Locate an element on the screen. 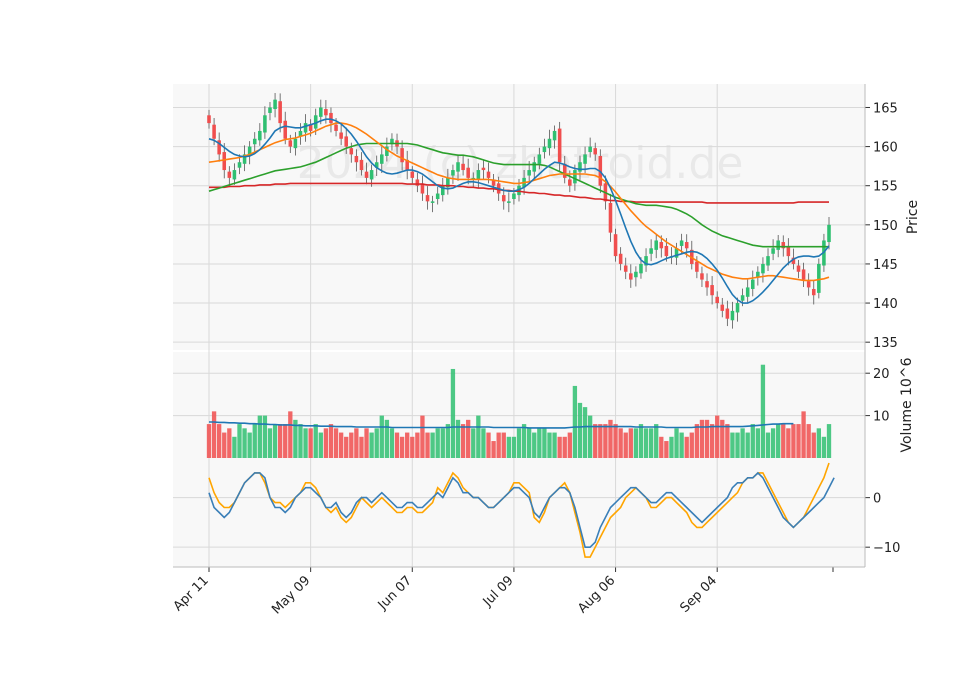 The height and width of the screenshot is (694, 960). volume-axis-label: Volume 10^6 is located at coordinates (907, 404).